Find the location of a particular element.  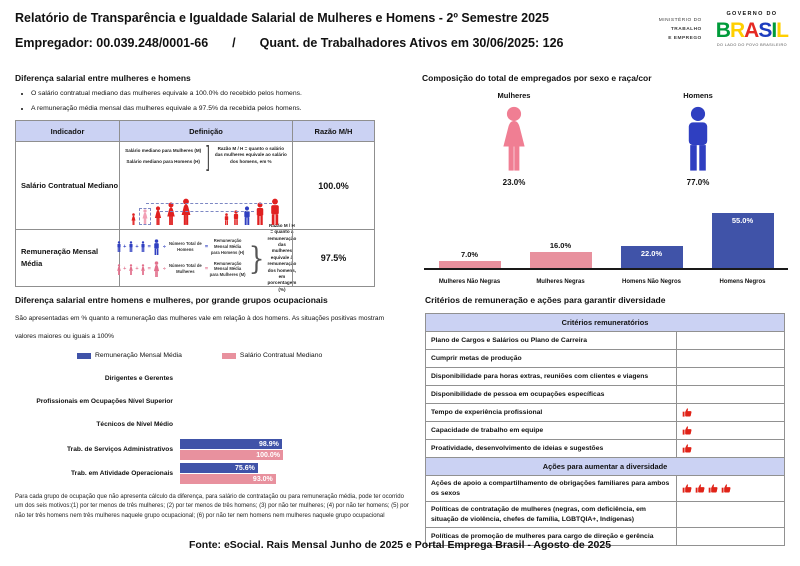

dashed-line is located at coordinates (207, 211).